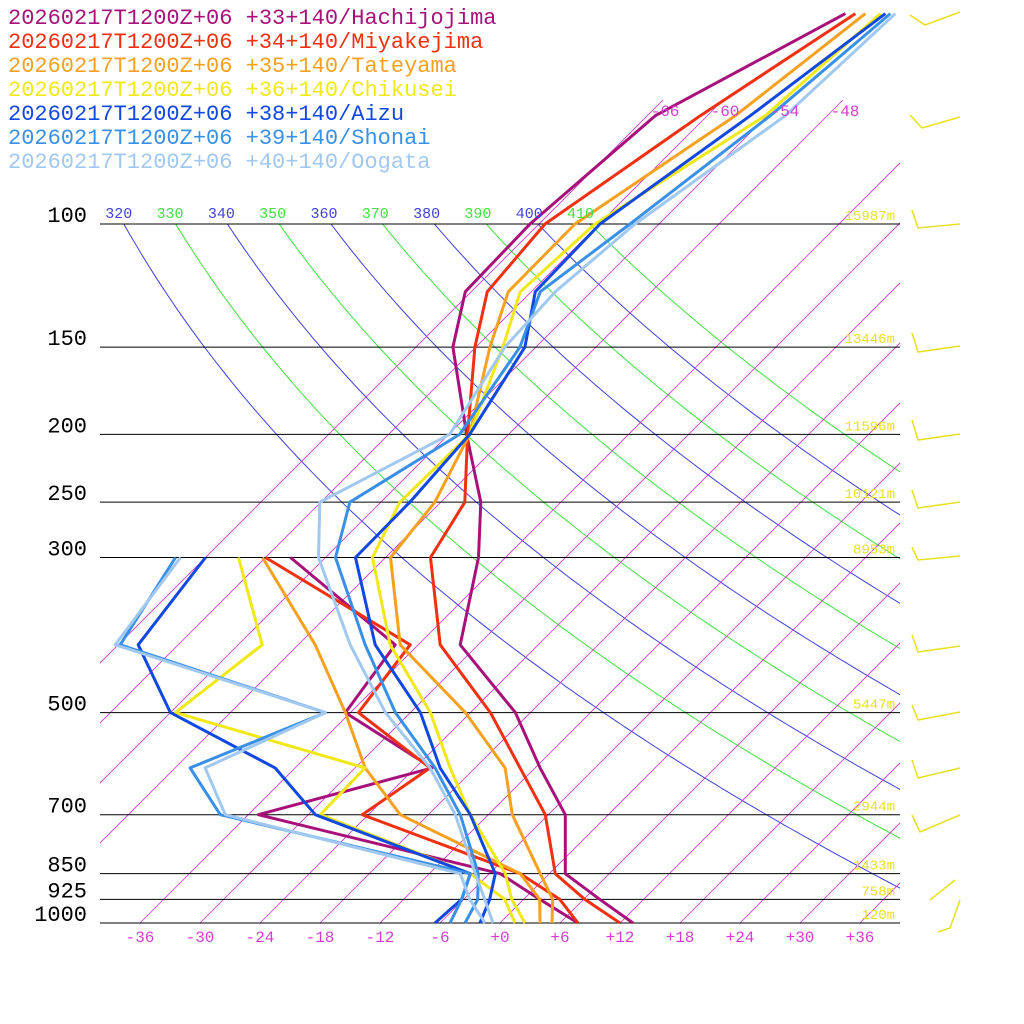 This screenshot has width=1024, height=1024. What do you see at coordinates (529, 214) in the screenshot?
I see `theta-label: 400` at bounding box center [529, 214].